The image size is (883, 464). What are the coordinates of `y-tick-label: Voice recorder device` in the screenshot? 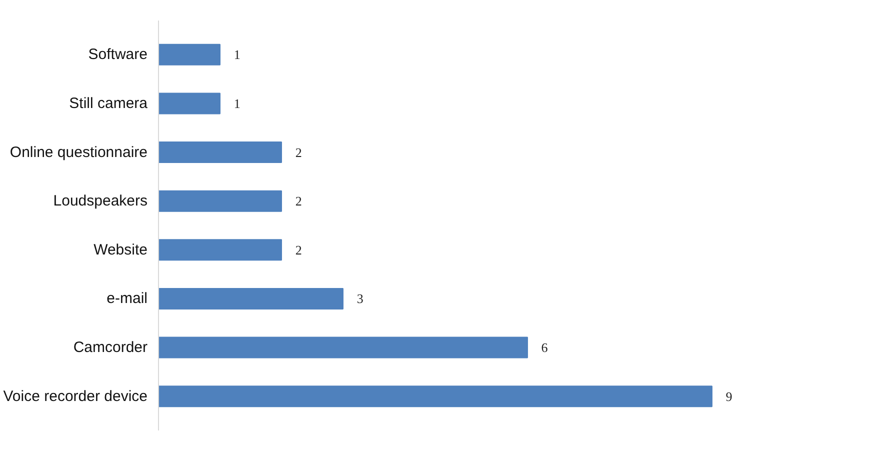 It's located at (75, 396).